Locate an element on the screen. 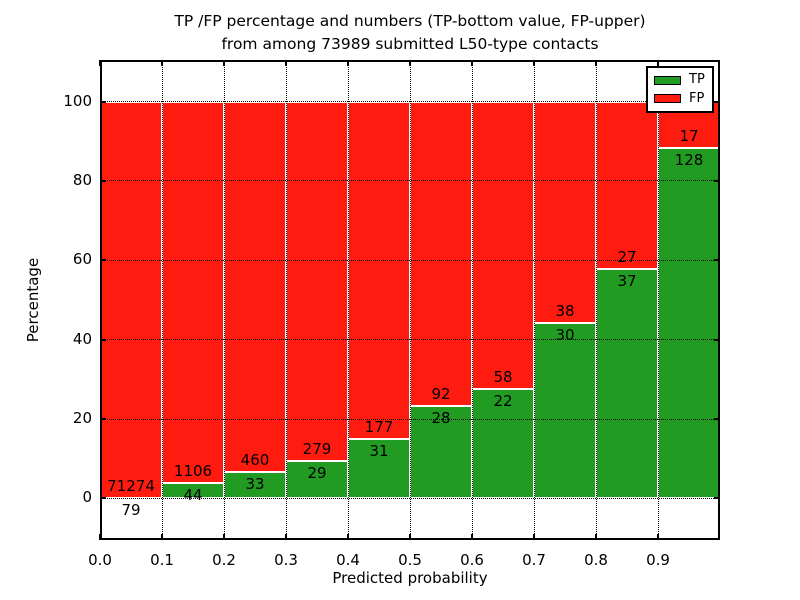 The height and width of the screenshot is (600, 800). tp-count-label: 79 is located at coordinates (131, 509).